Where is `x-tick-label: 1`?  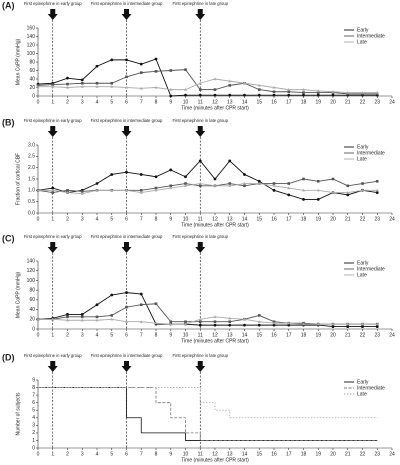 x-tick-label: 1 is located at coordinates (52, 335).